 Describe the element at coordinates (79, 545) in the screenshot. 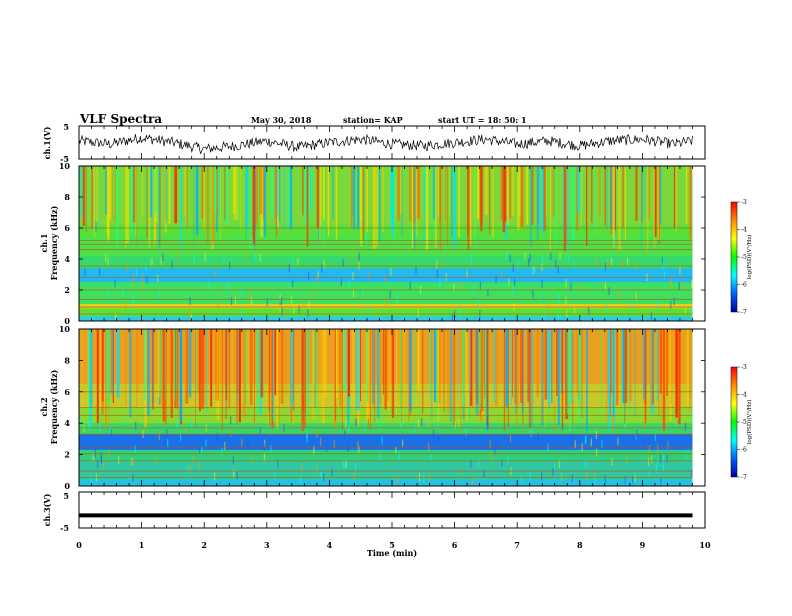

I see `time-tick-label: 0` at that location.